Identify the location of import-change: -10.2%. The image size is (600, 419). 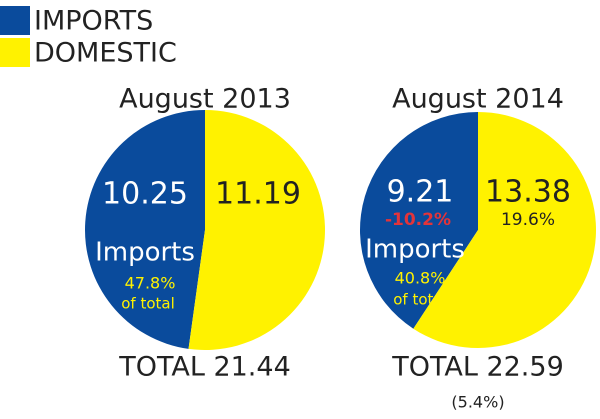
(418, 220).